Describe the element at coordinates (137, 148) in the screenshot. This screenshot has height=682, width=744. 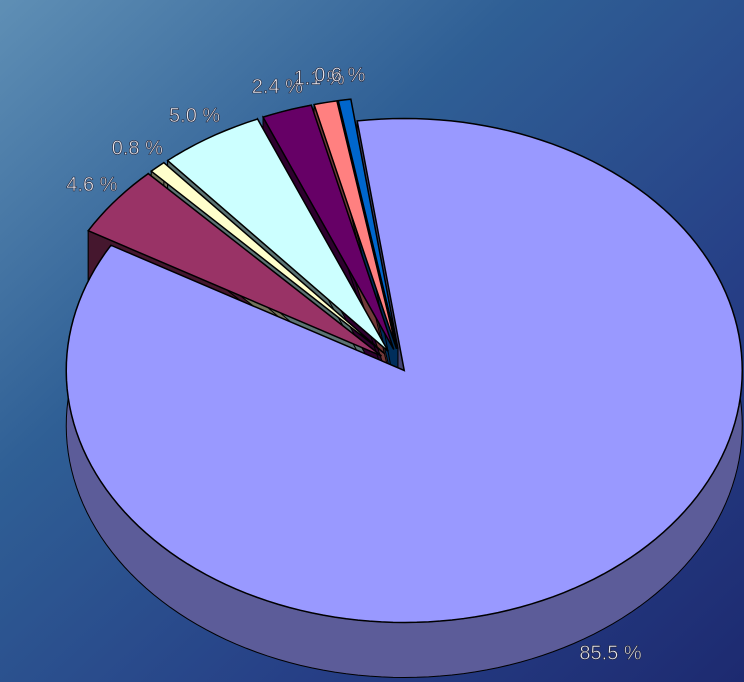
I see `data-label: 0.8 %` at that location.